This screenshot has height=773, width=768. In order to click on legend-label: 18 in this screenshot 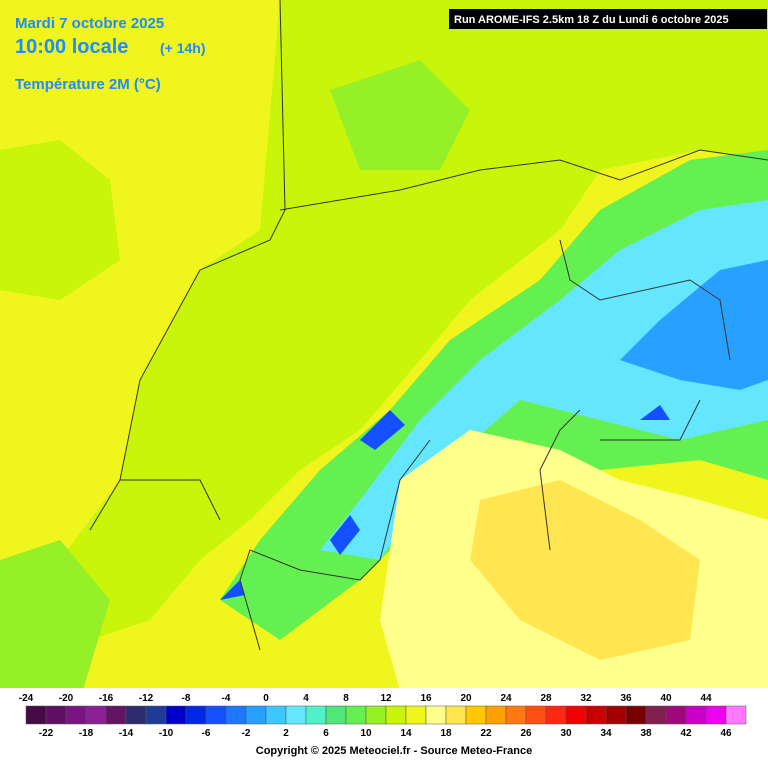, I will do `click(446, 733)`.